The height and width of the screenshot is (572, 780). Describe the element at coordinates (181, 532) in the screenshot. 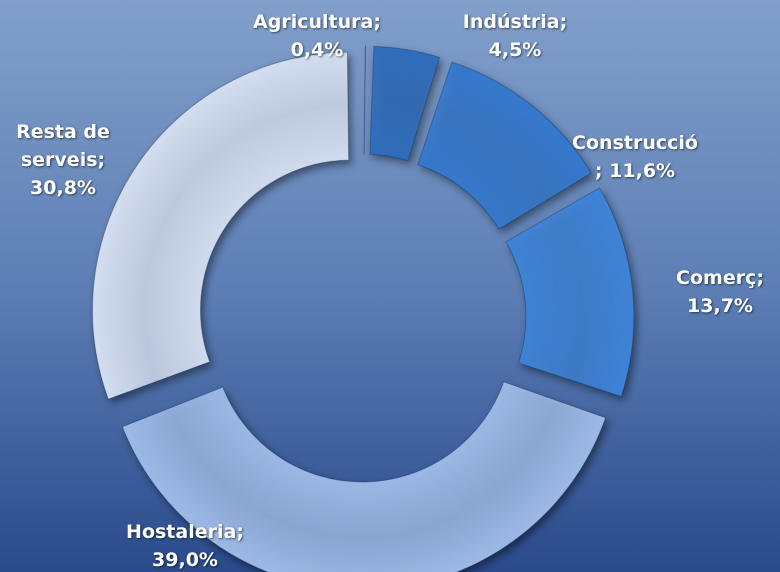

I see `category-name: Hostaleria` at that location.